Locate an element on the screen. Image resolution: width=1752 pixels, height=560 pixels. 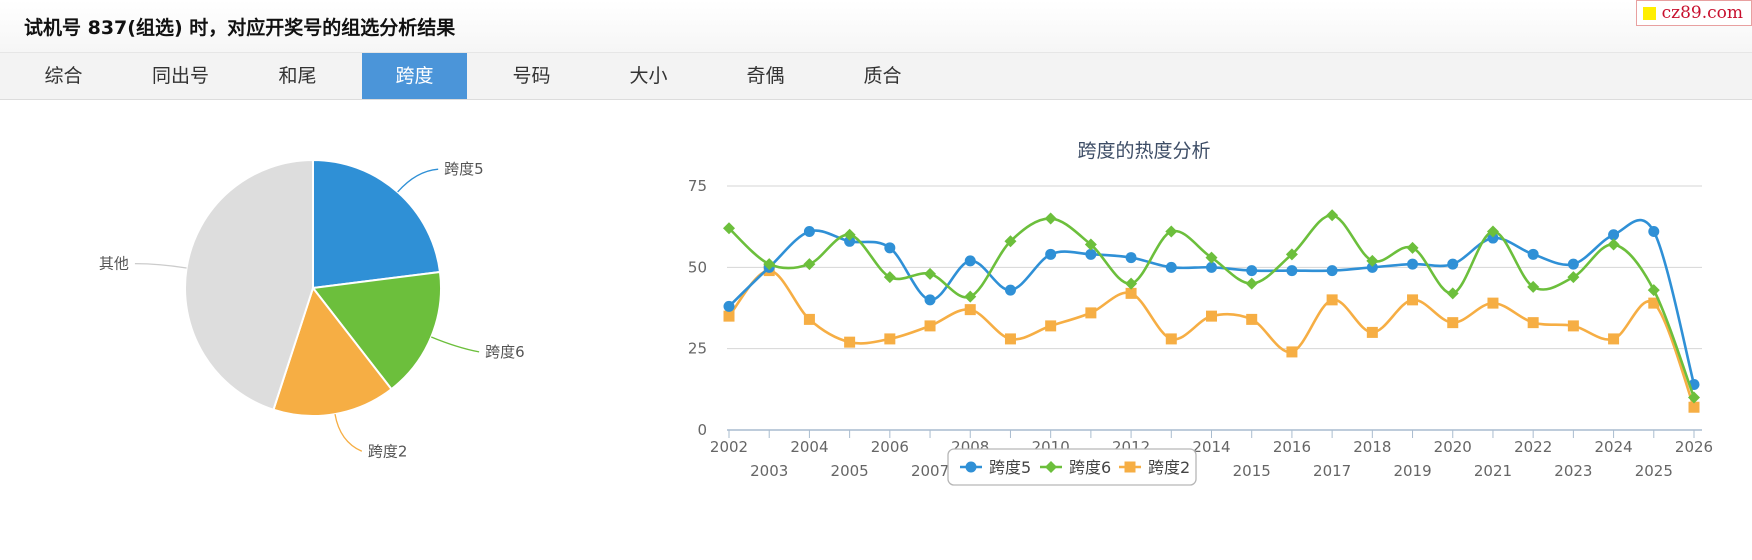
x-tick-label: 2016 is located at coordinates (1292, 447).